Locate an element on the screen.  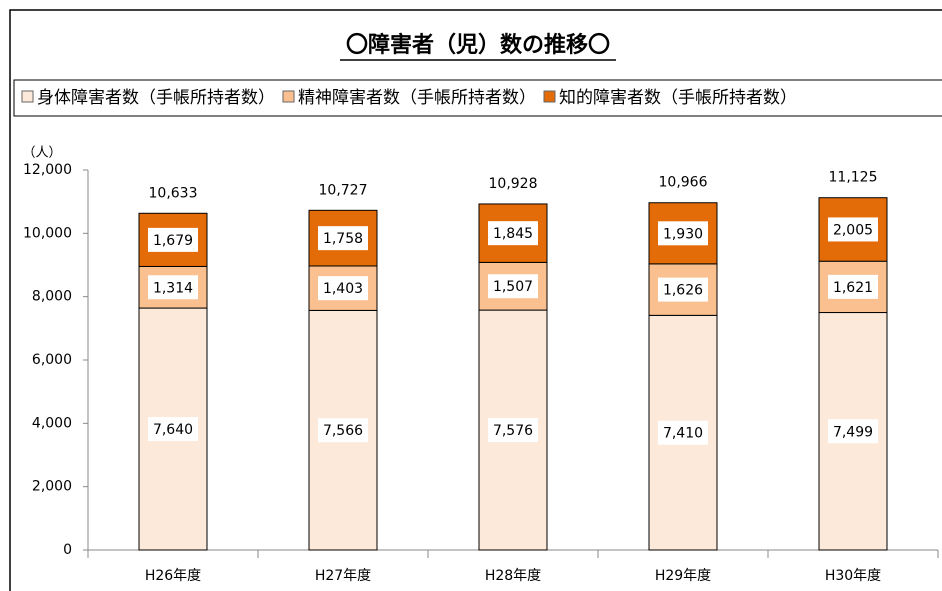
data-label: 1,845 is located at coordinates (513, 234).